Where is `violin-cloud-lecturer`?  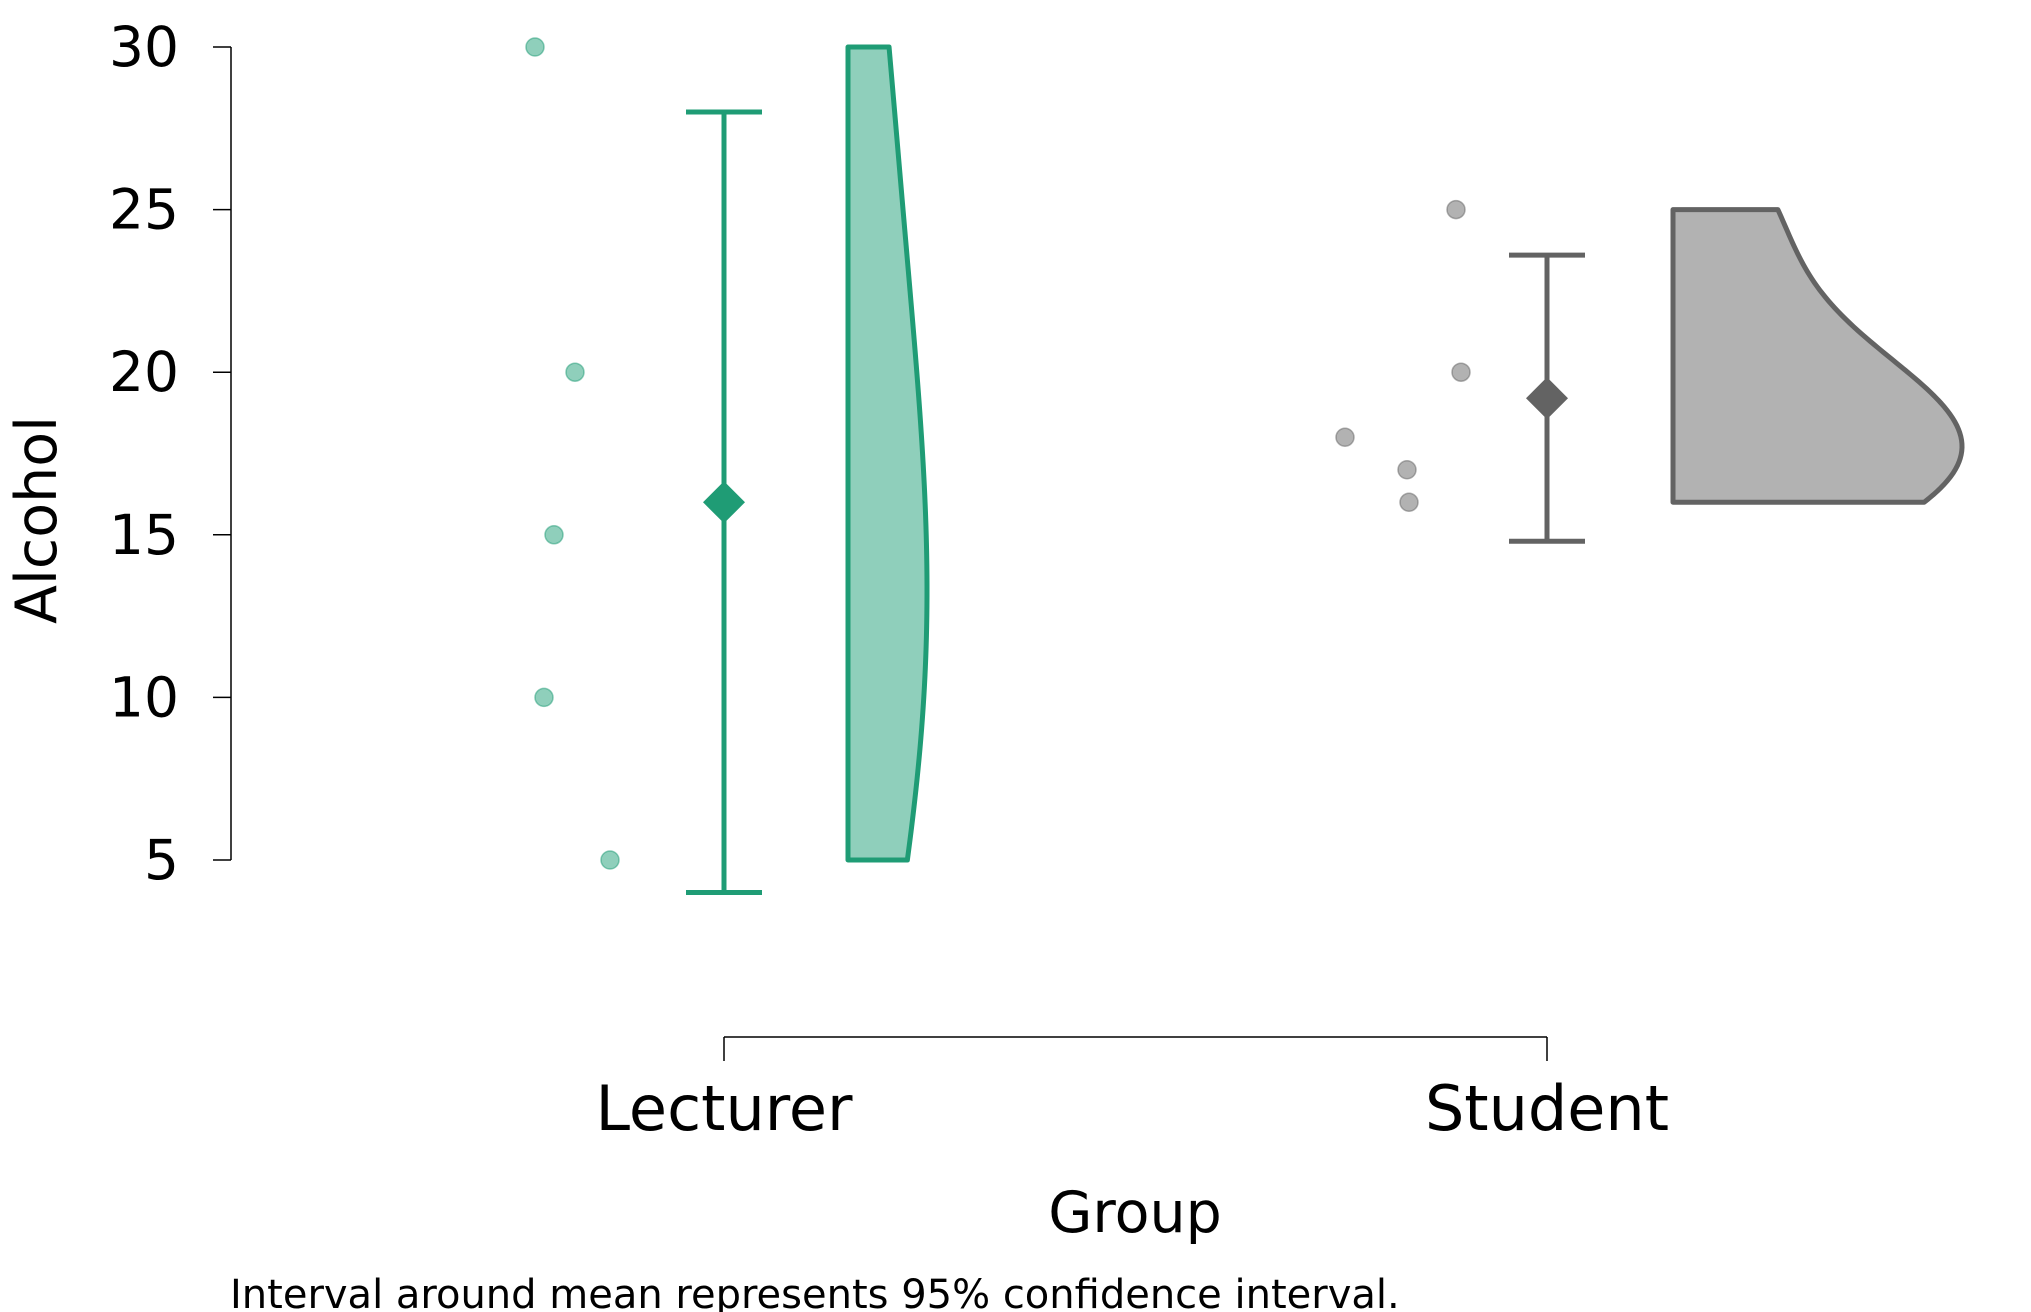 violin-cloud-lecturer is located at coordinates (887, 453).